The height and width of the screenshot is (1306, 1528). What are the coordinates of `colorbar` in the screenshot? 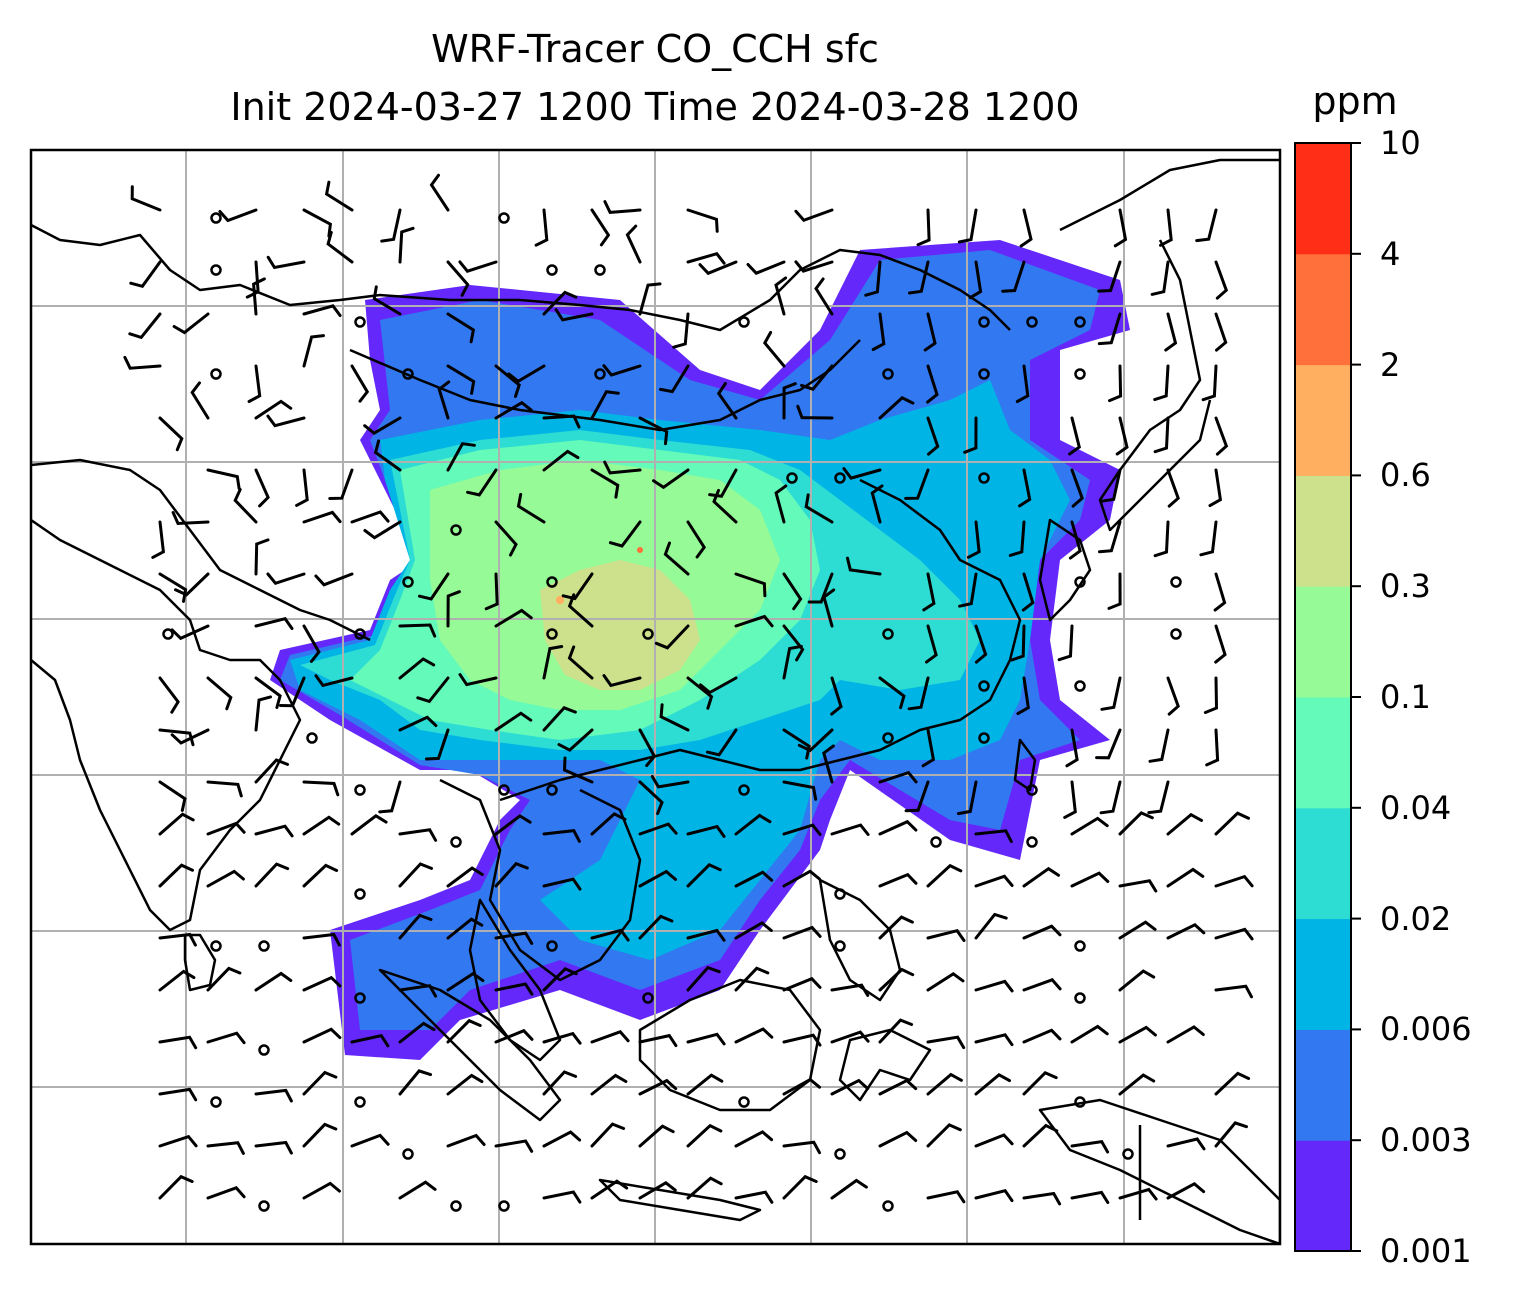 It's located at (1327, 697).